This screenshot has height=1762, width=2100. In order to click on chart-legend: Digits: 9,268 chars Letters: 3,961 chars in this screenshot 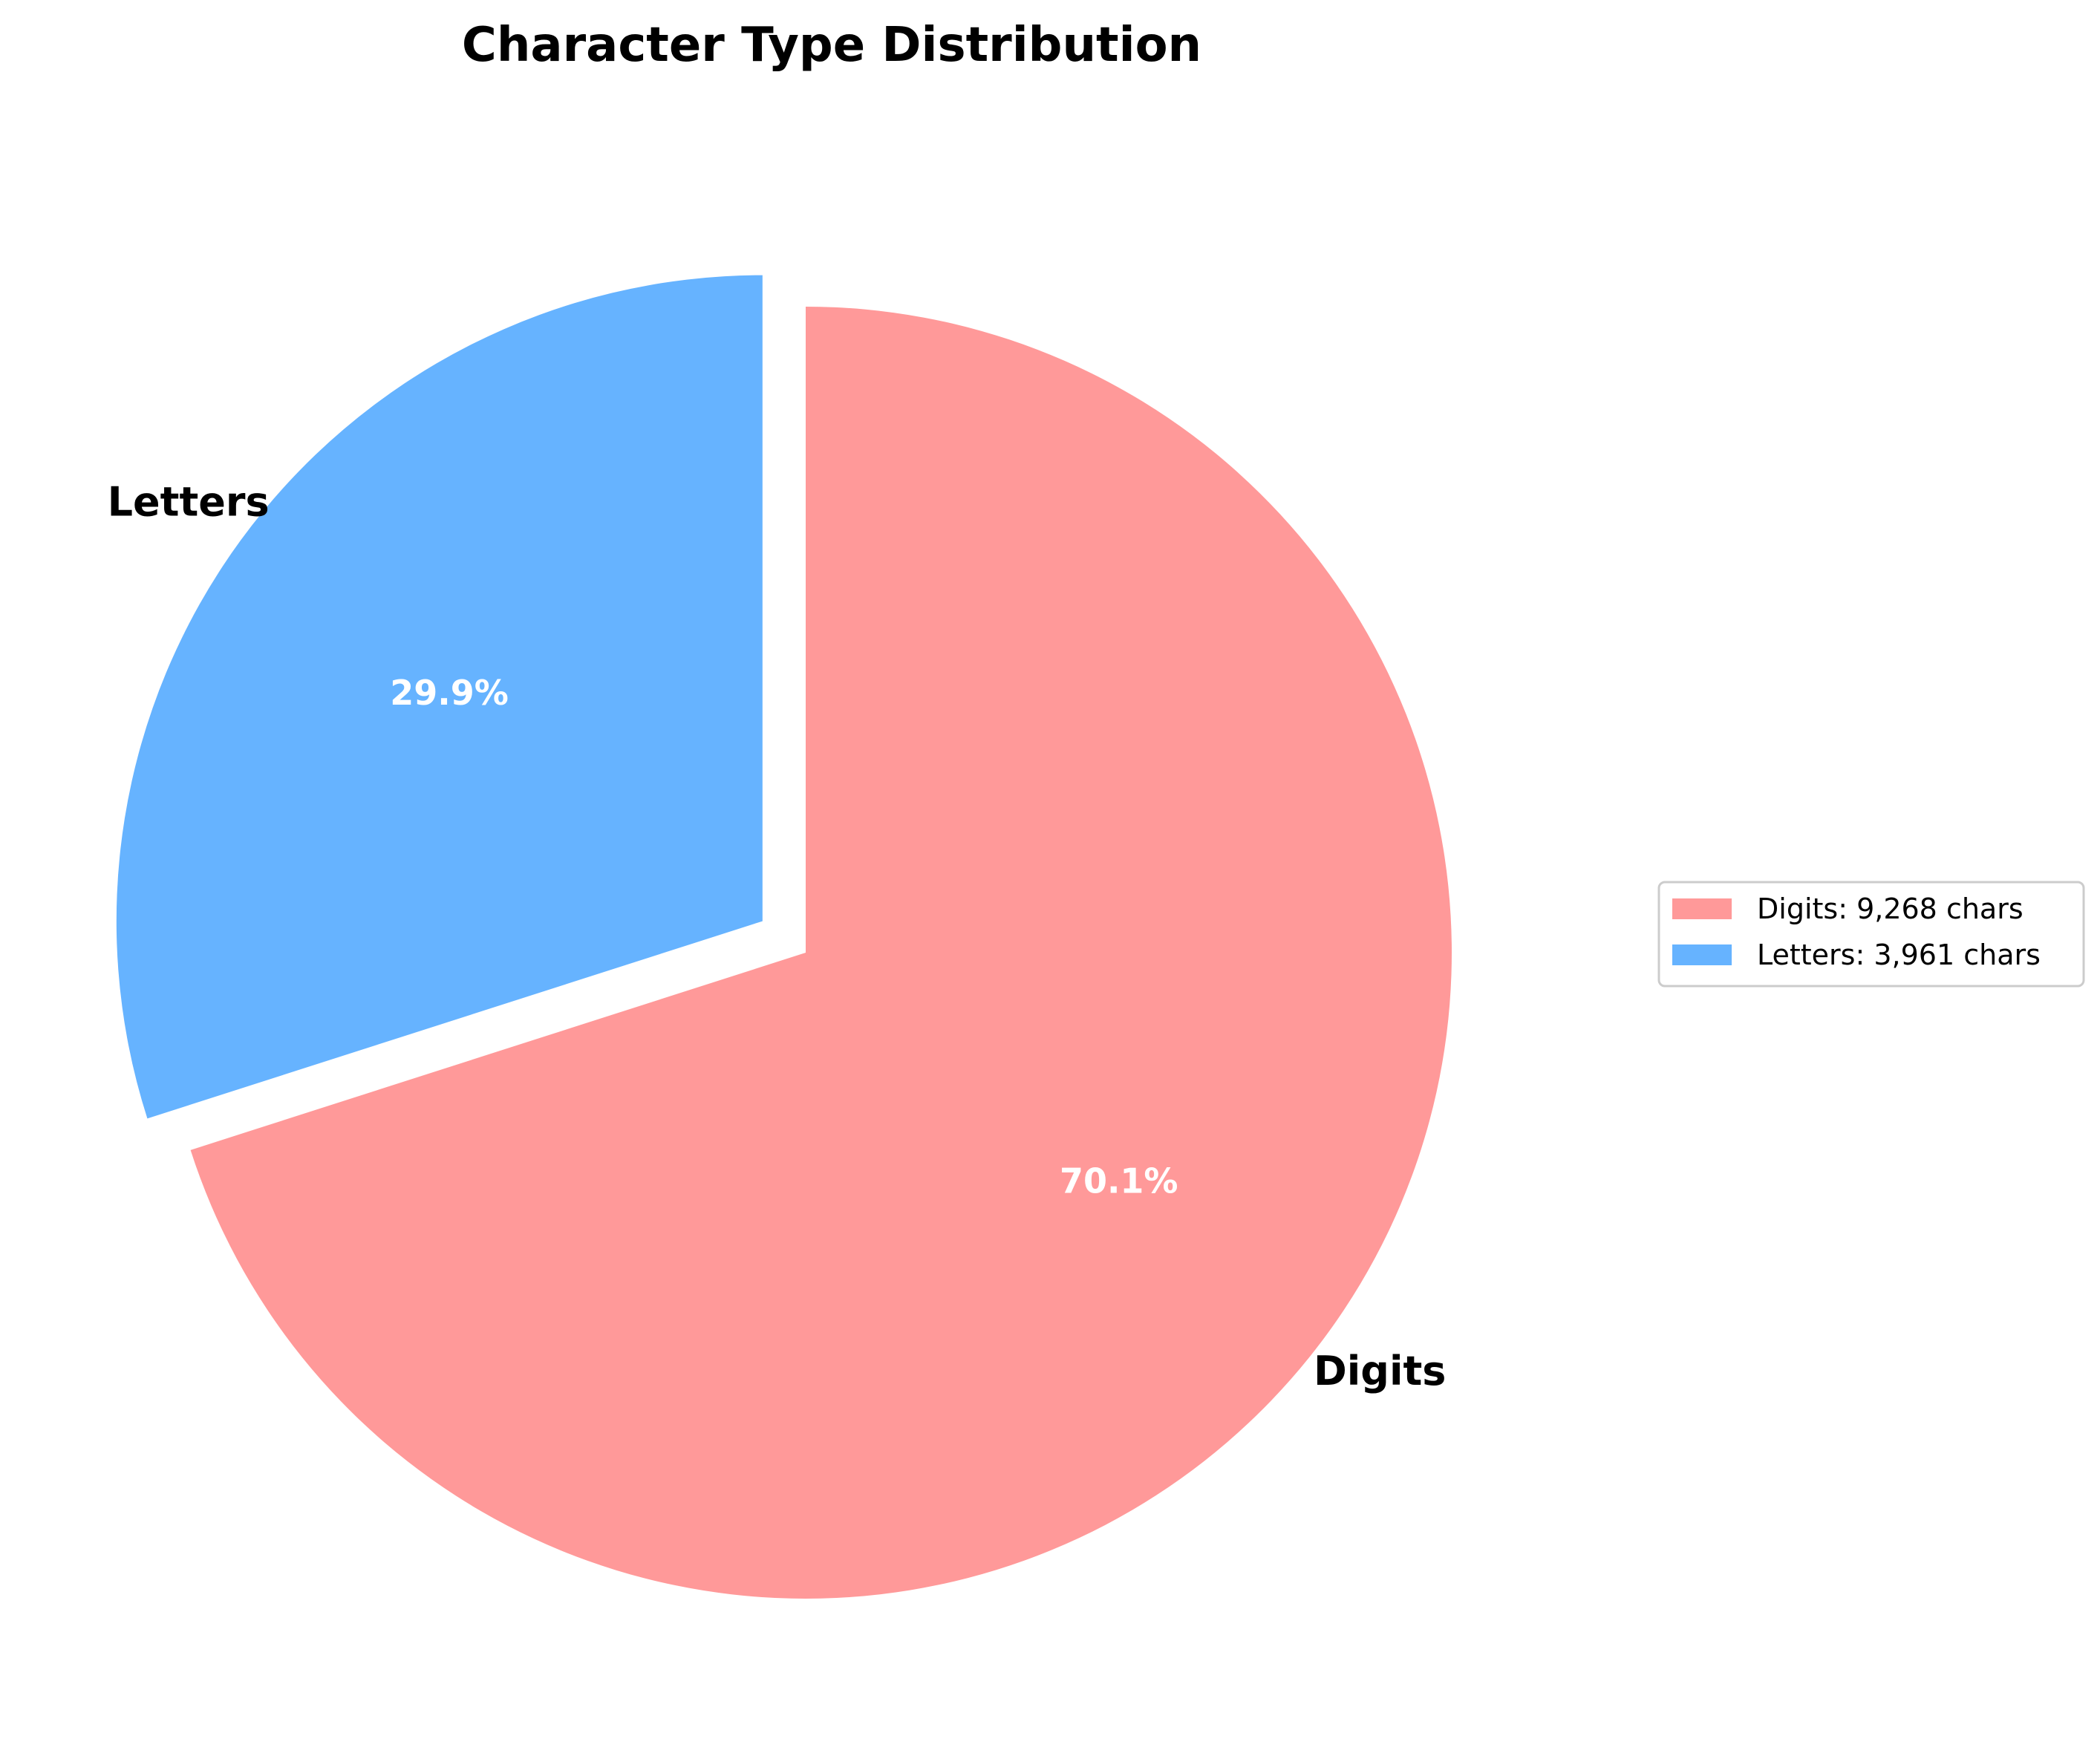, I will do `click(1871, 934)`.